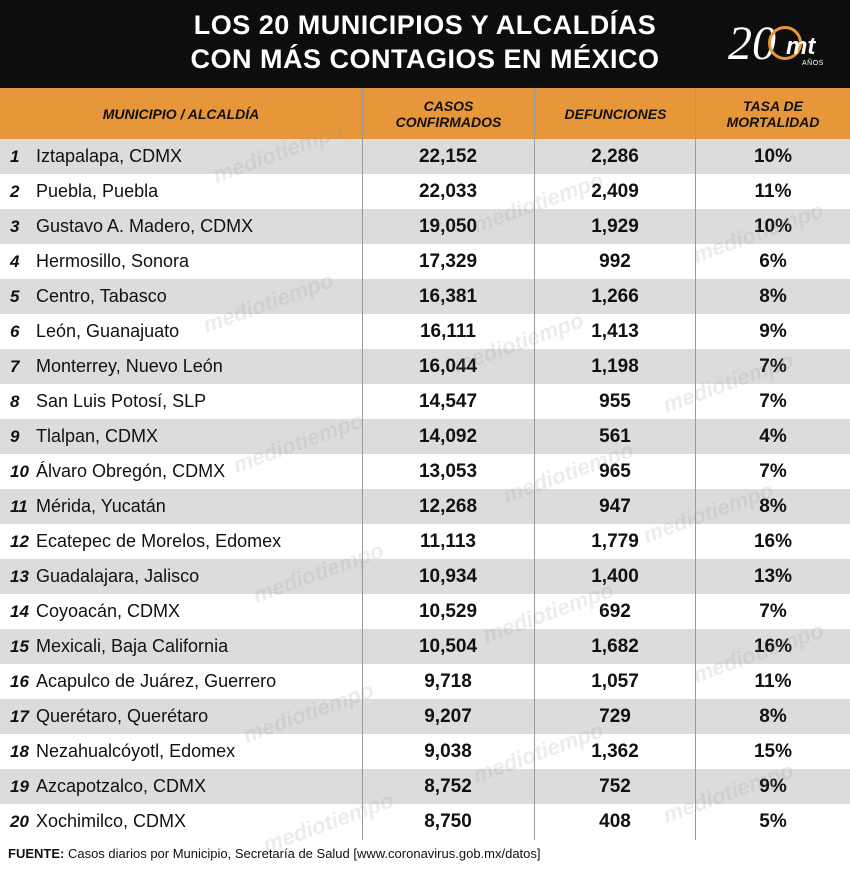  What do you see at coordinates (615, 506) in the screenshot?
I see `defunciones-value: 947` at bounding box center [615, 506].